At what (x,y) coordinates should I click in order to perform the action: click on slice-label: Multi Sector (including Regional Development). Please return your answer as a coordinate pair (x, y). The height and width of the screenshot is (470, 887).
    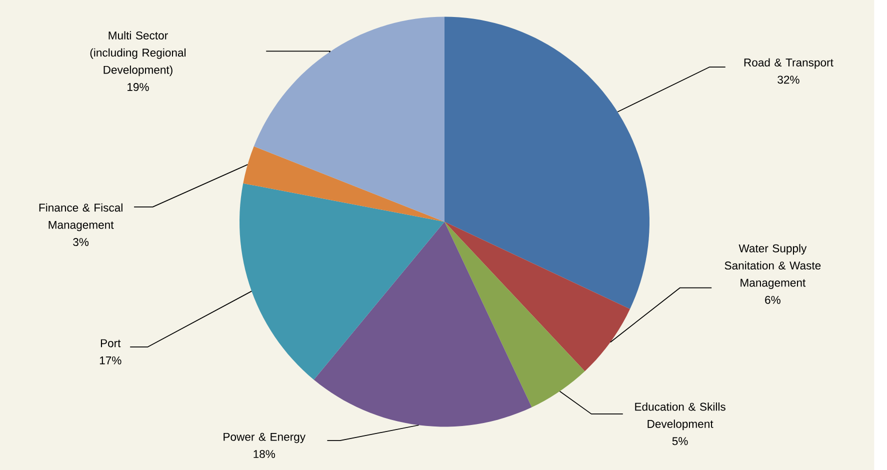
    Looking at the image, I should click on (138, 53).